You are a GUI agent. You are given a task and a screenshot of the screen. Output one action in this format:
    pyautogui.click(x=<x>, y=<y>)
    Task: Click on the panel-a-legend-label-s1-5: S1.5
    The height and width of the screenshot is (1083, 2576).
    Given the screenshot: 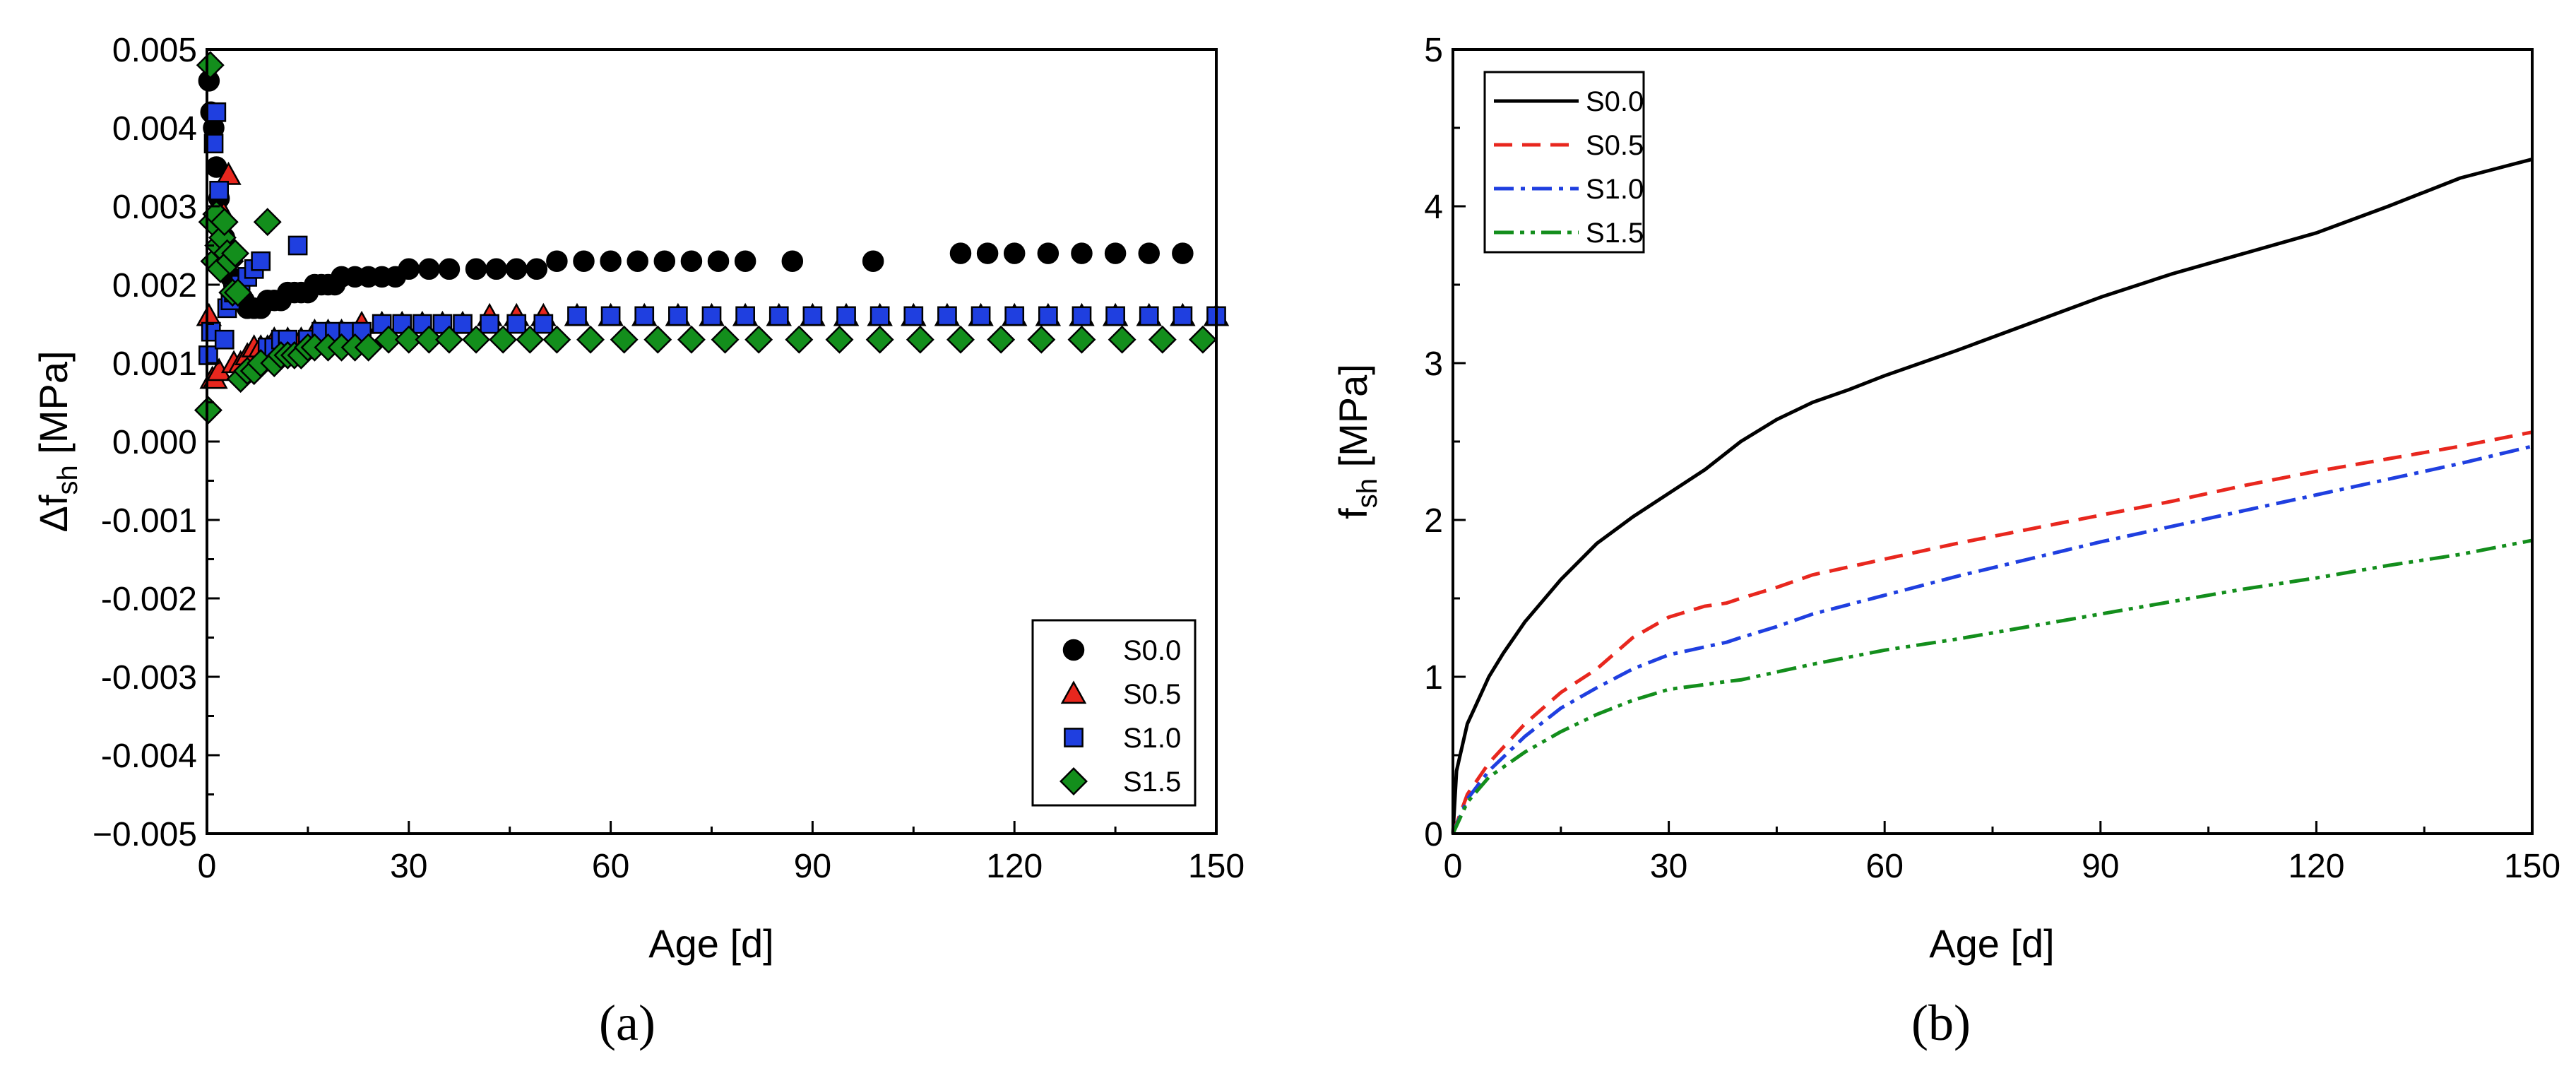 What is the action you would take?
    pyautogui.click(x=1152, y=782)
    